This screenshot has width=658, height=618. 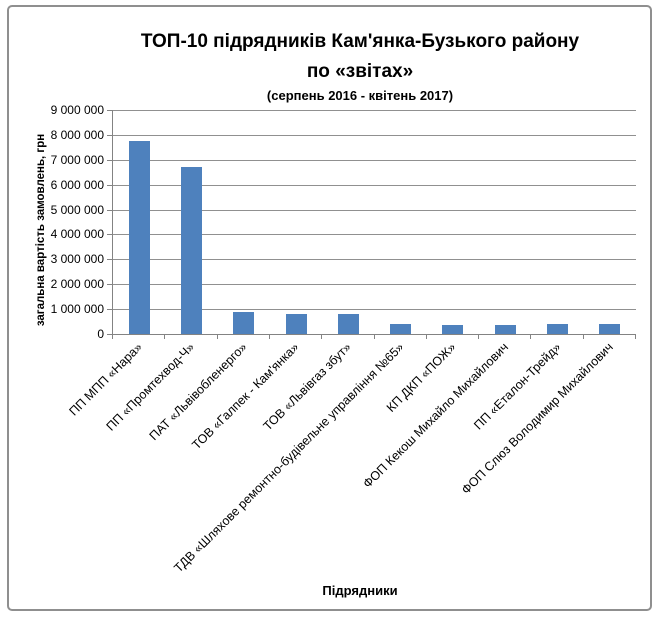 I want to click on y-tick-label: 5 000 000, so click(x=77, y=209).